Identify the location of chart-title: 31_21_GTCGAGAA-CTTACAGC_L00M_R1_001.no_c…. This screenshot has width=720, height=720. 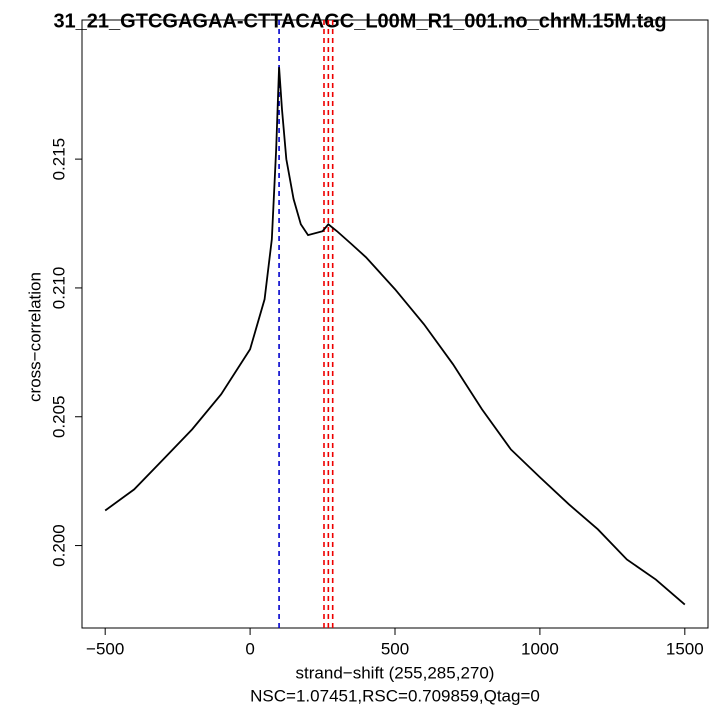
(359, 21).